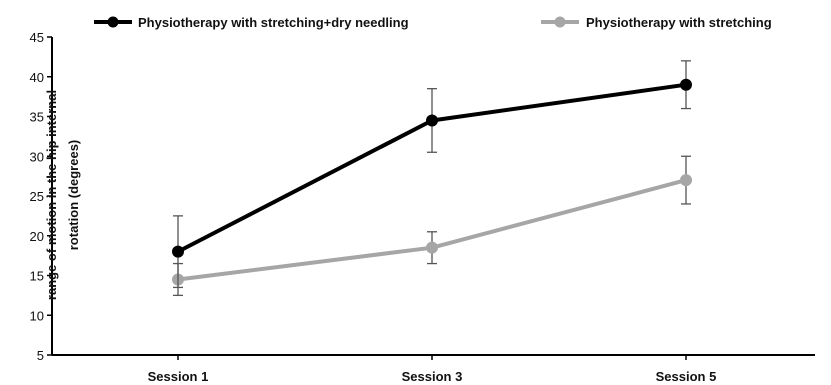  Describe the element at coordinates (37, 315) in the screenshot. I see `y-tick-label: 10` at that location.